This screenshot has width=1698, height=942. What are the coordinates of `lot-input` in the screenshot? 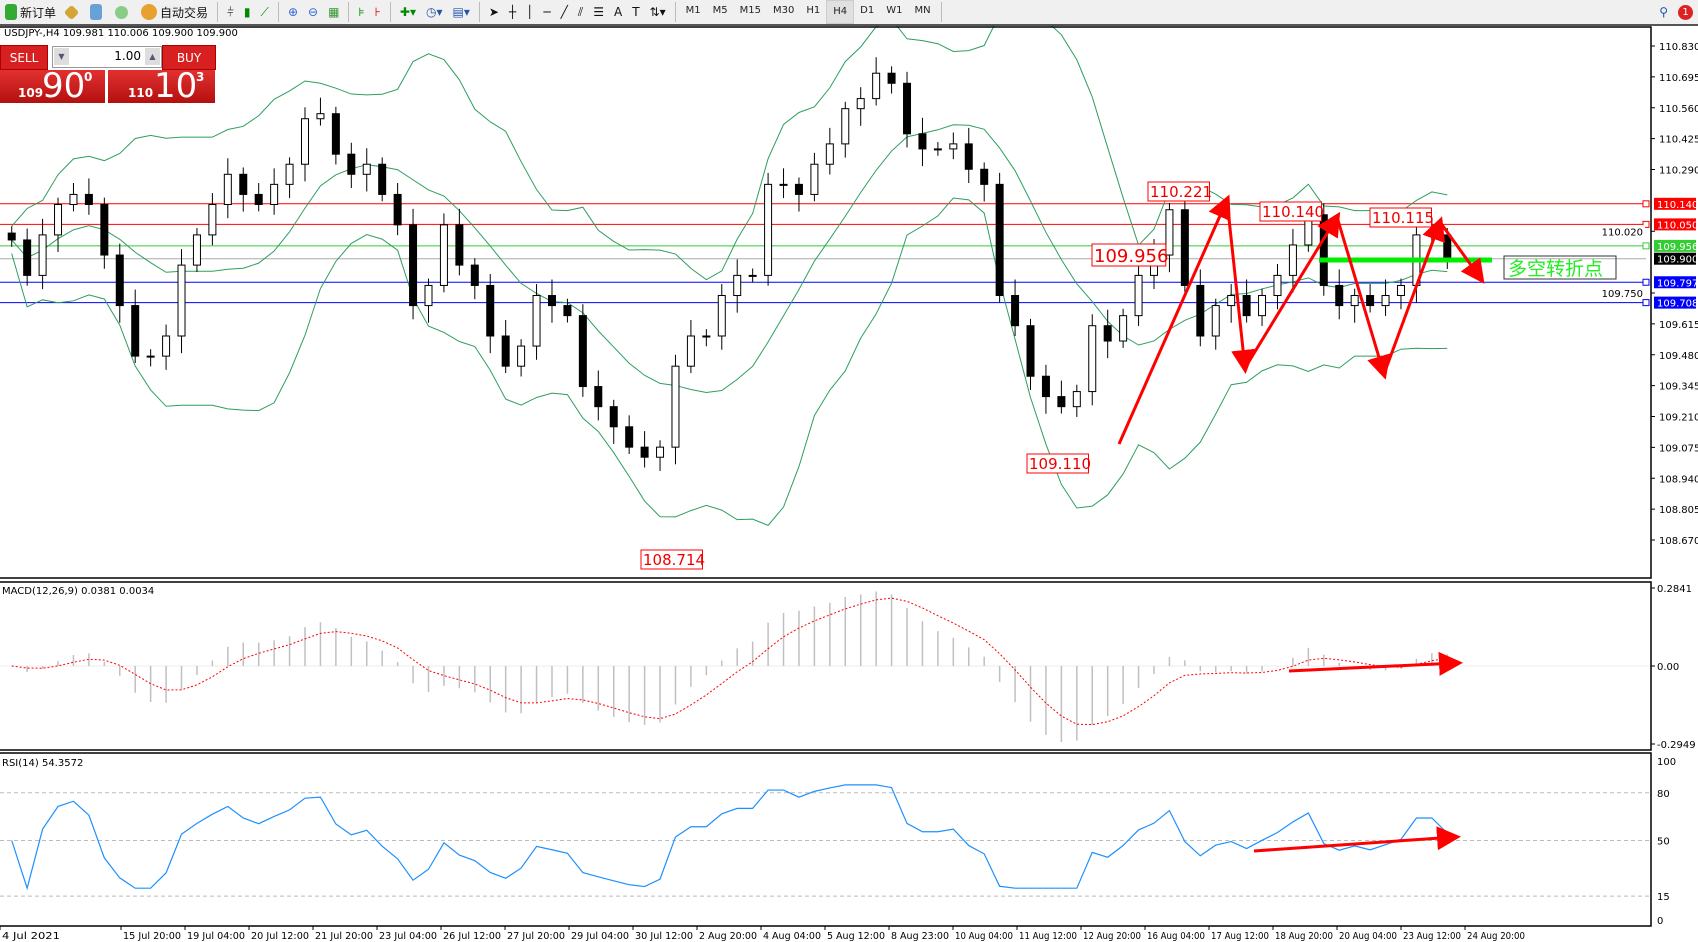 It's located at (107, 56).